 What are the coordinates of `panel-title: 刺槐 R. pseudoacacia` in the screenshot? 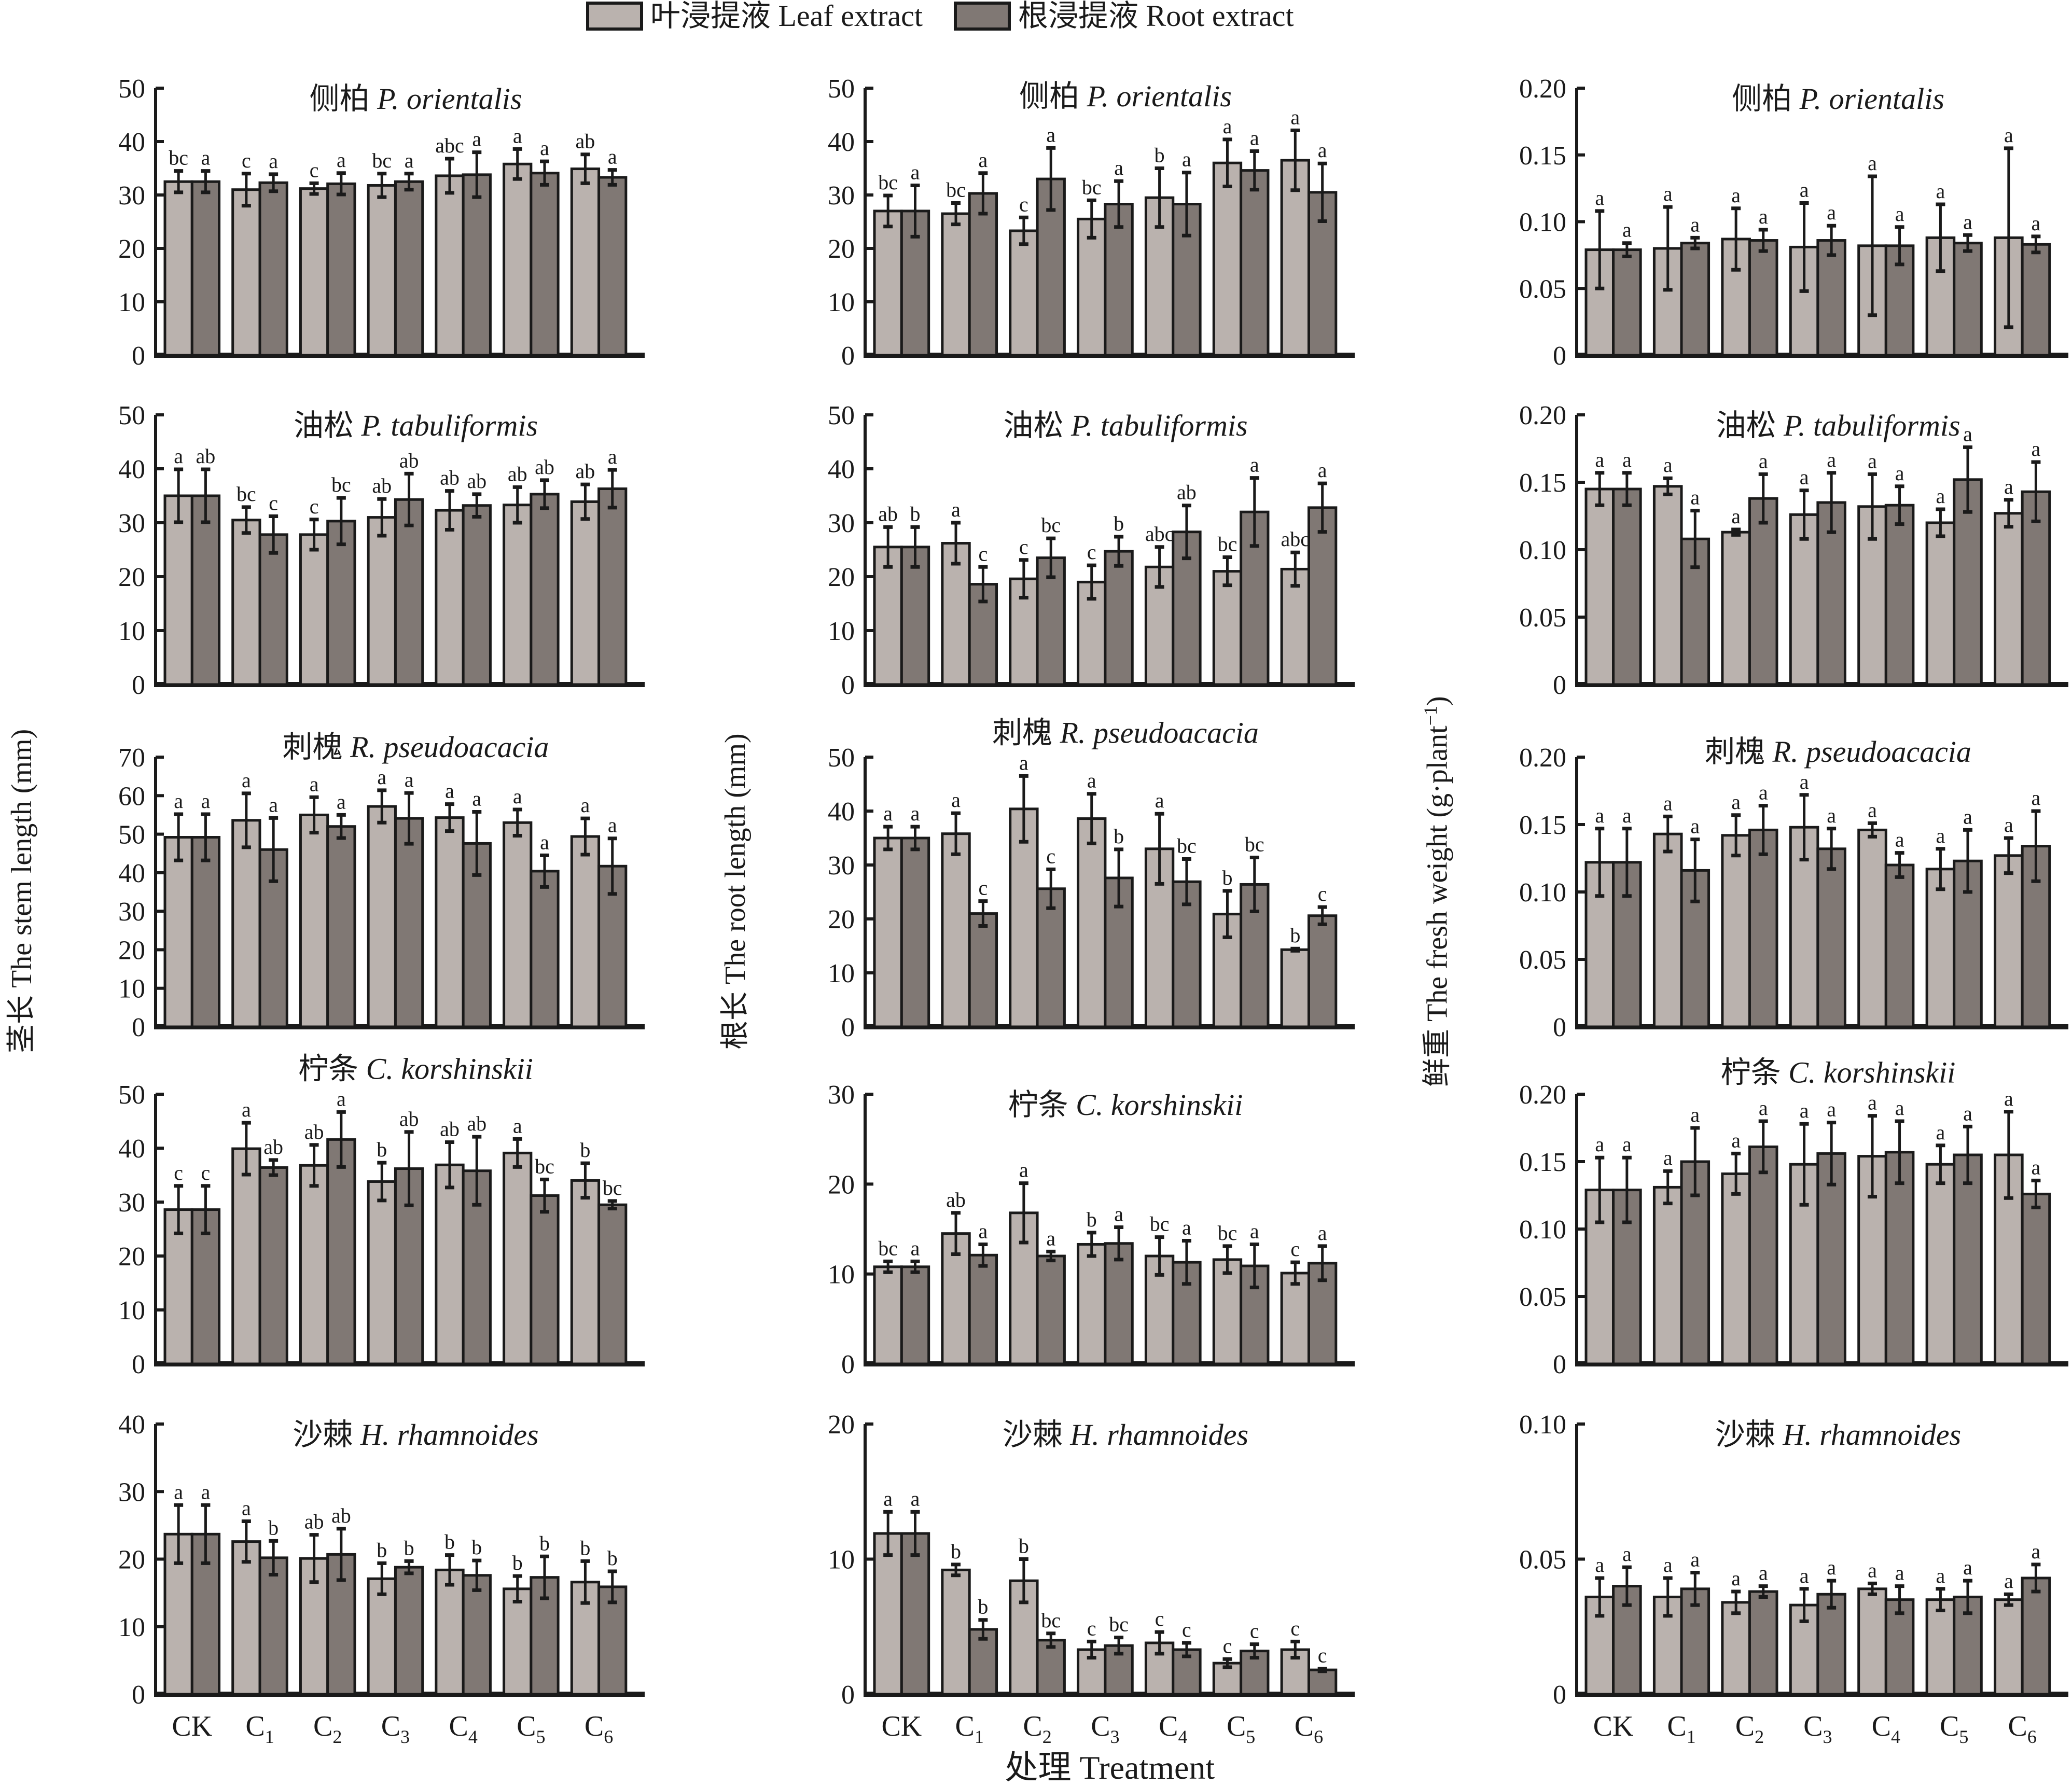 It's located at (416, 747).